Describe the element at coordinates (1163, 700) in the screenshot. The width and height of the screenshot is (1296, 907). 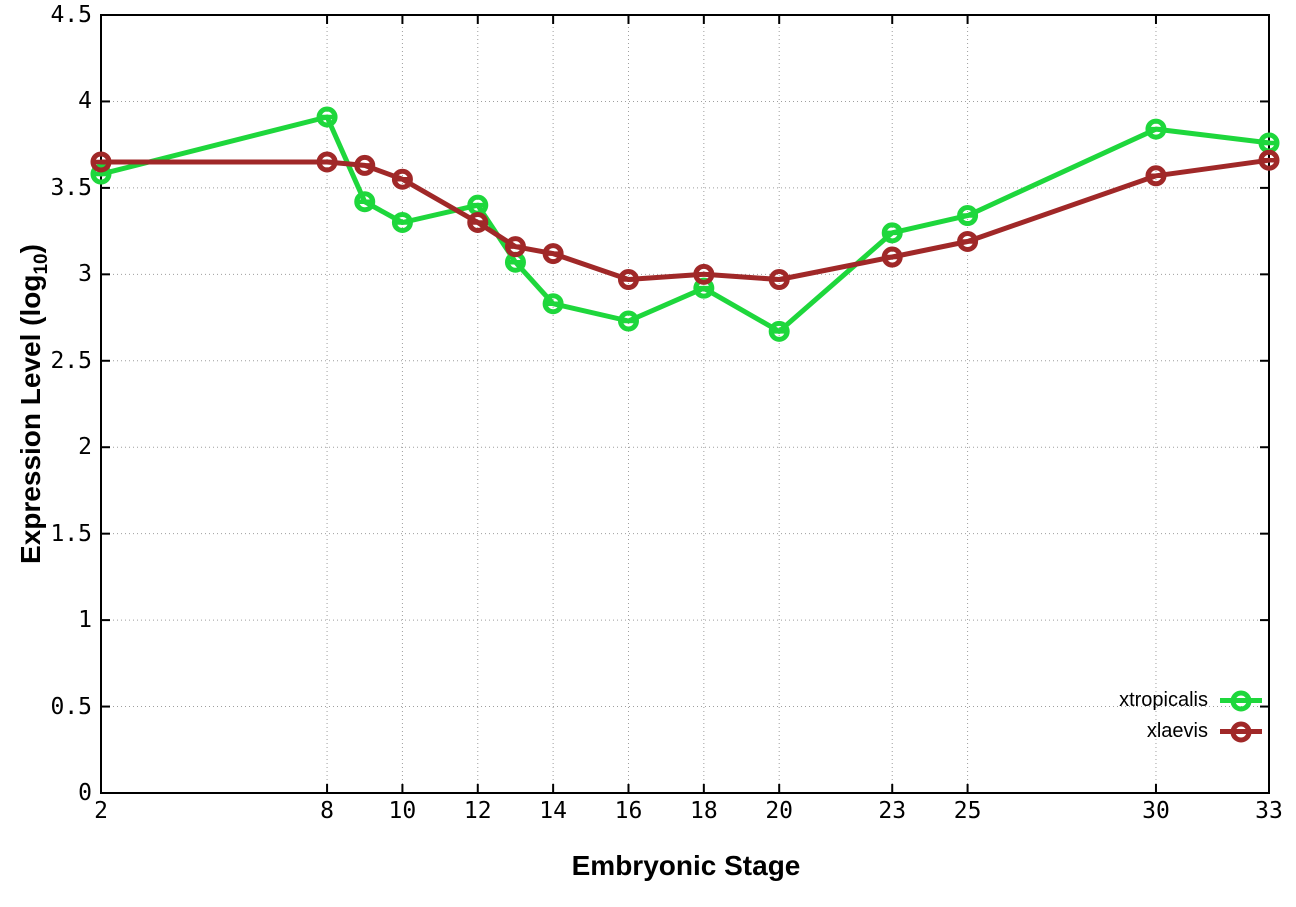
I see `legend-label: xtropicalis` at that location.